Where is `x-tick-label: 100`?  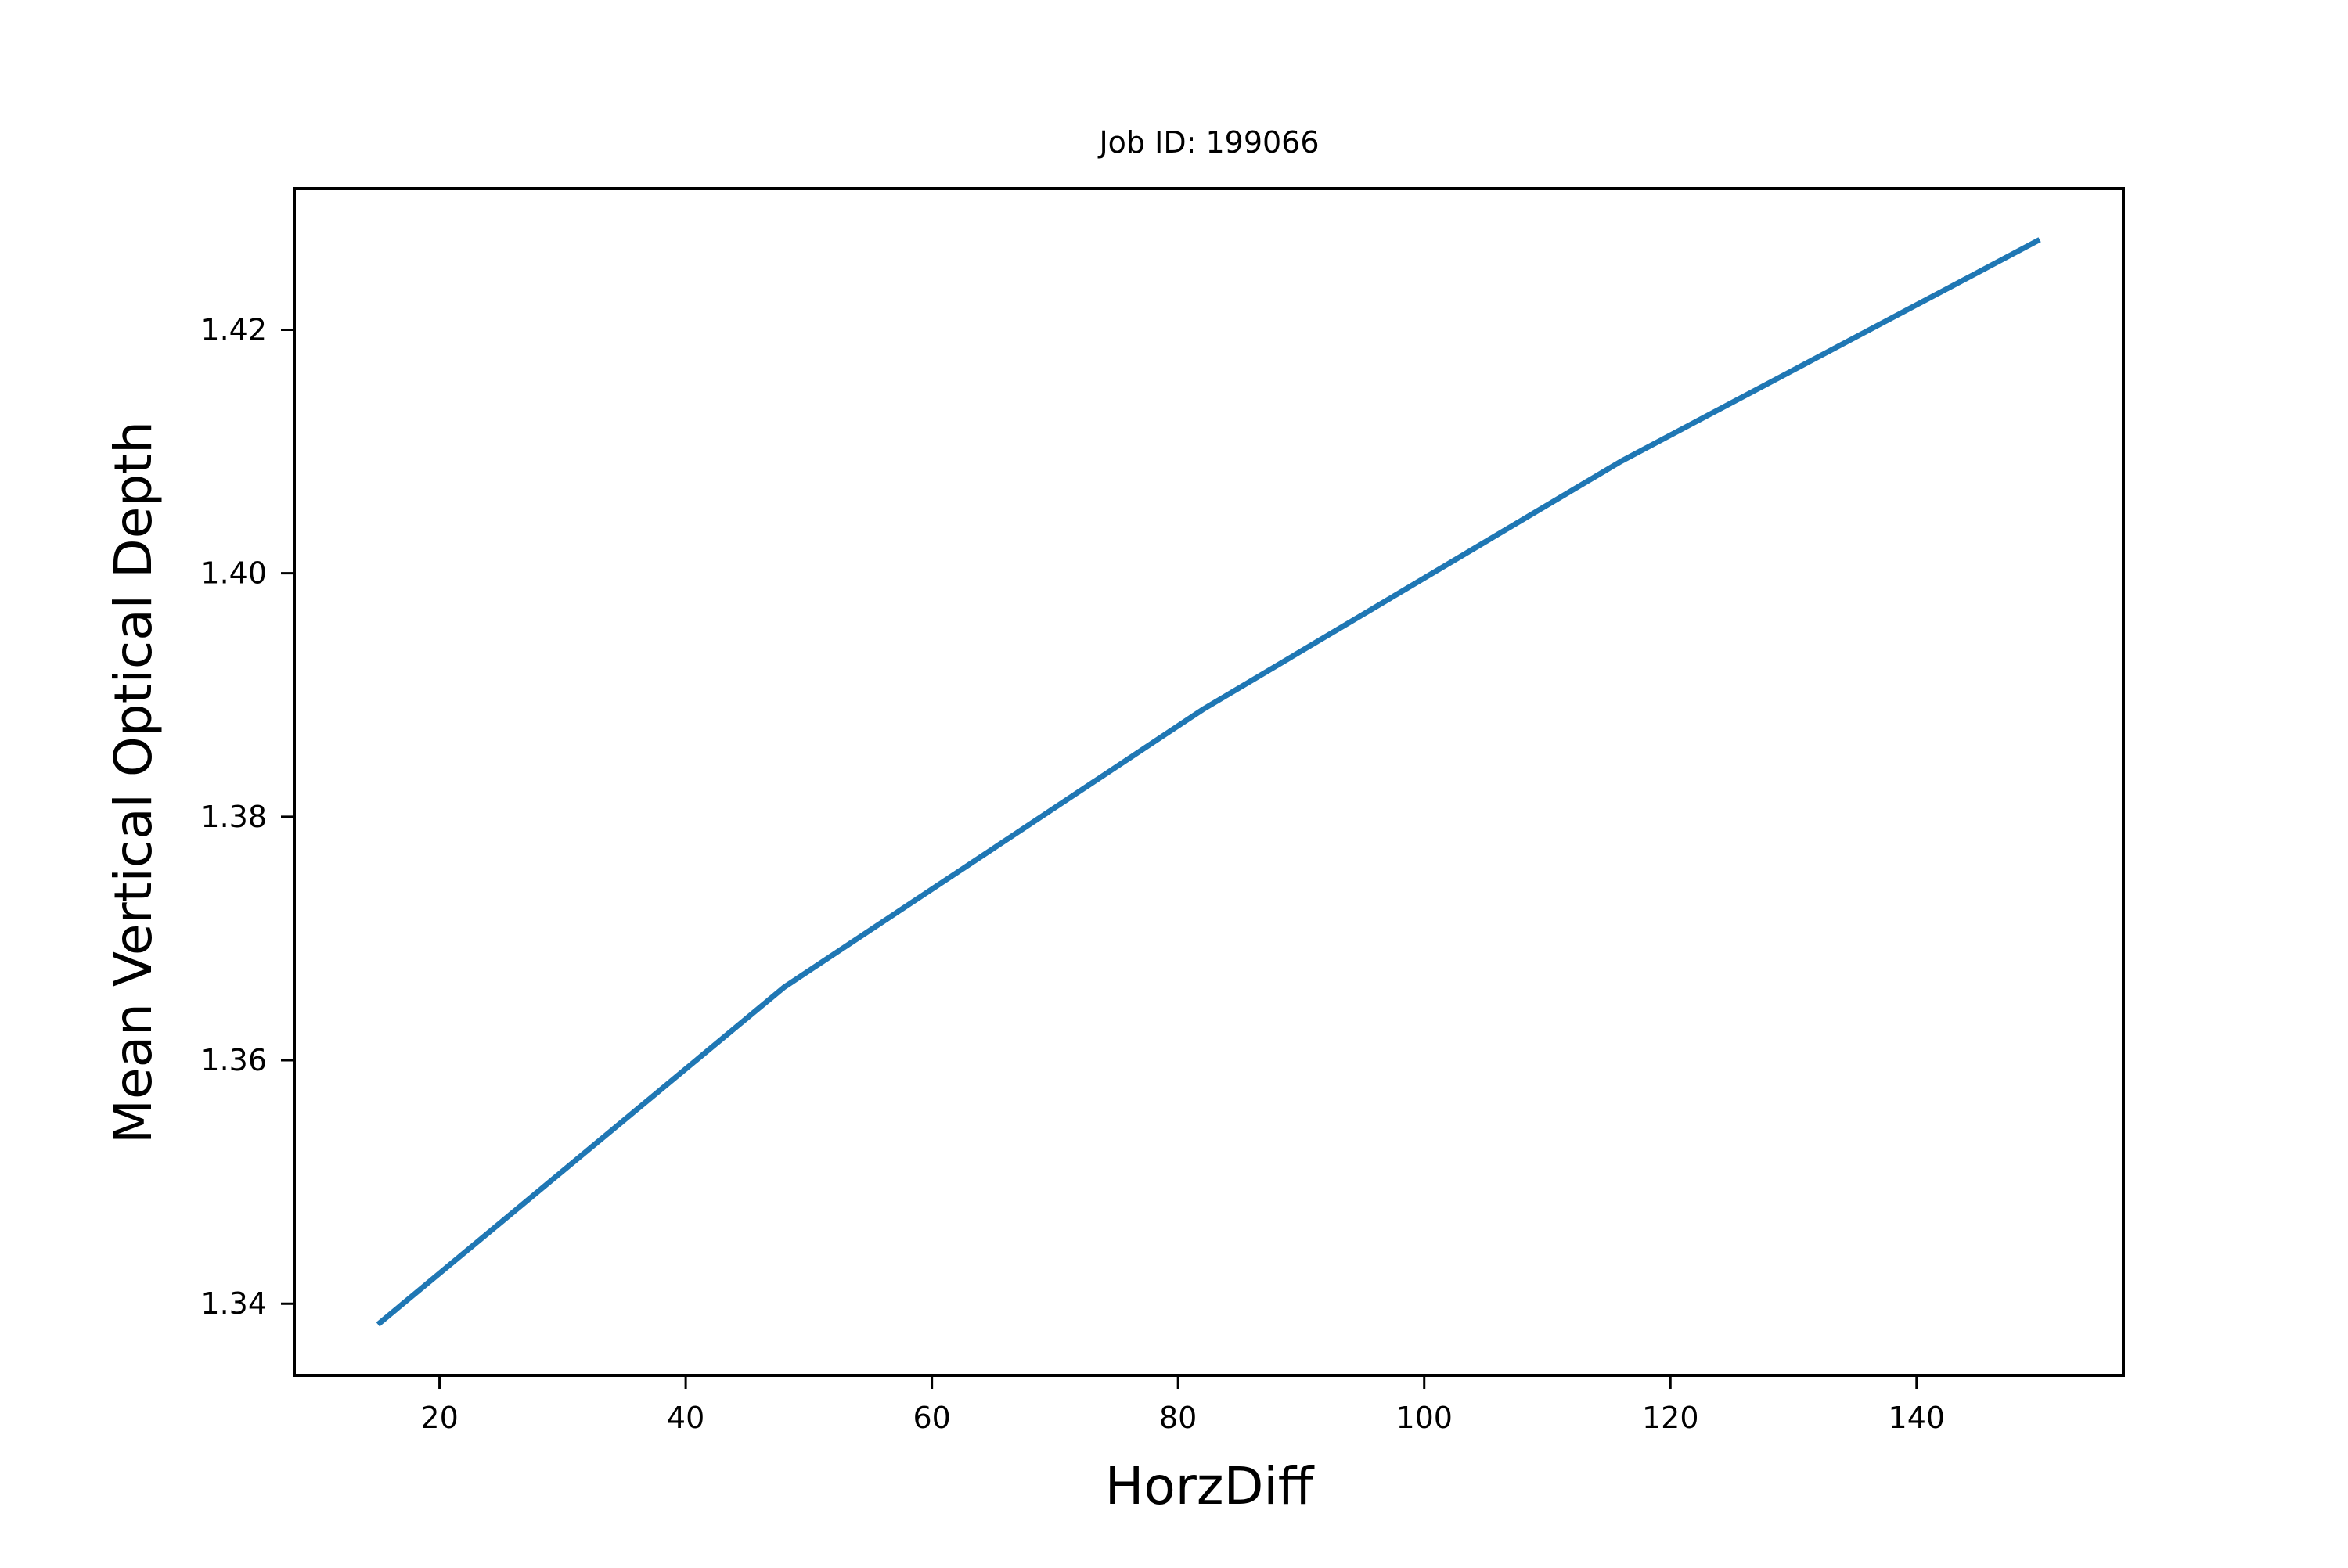 x-tick-label: 100 is located at coordinates (1424, 1418).